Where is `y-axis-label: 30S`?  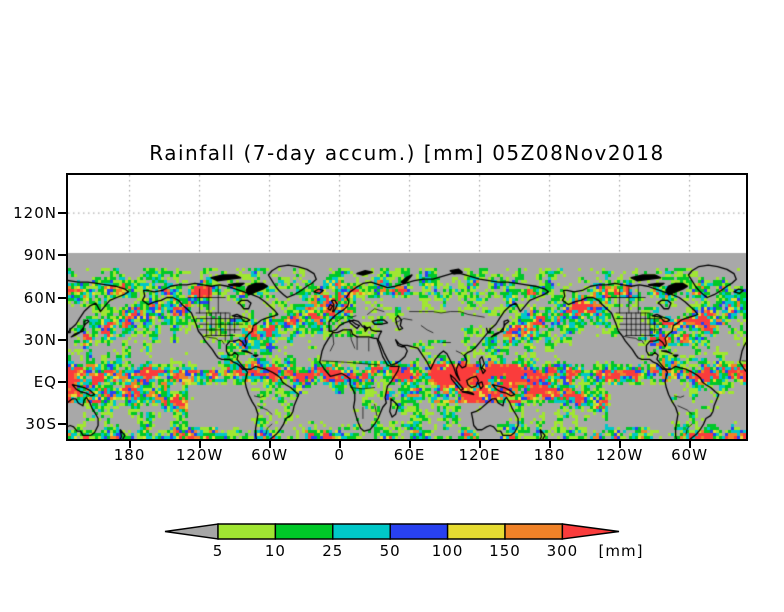 y-axis-label: 30S is located at coordinates (41, 424).